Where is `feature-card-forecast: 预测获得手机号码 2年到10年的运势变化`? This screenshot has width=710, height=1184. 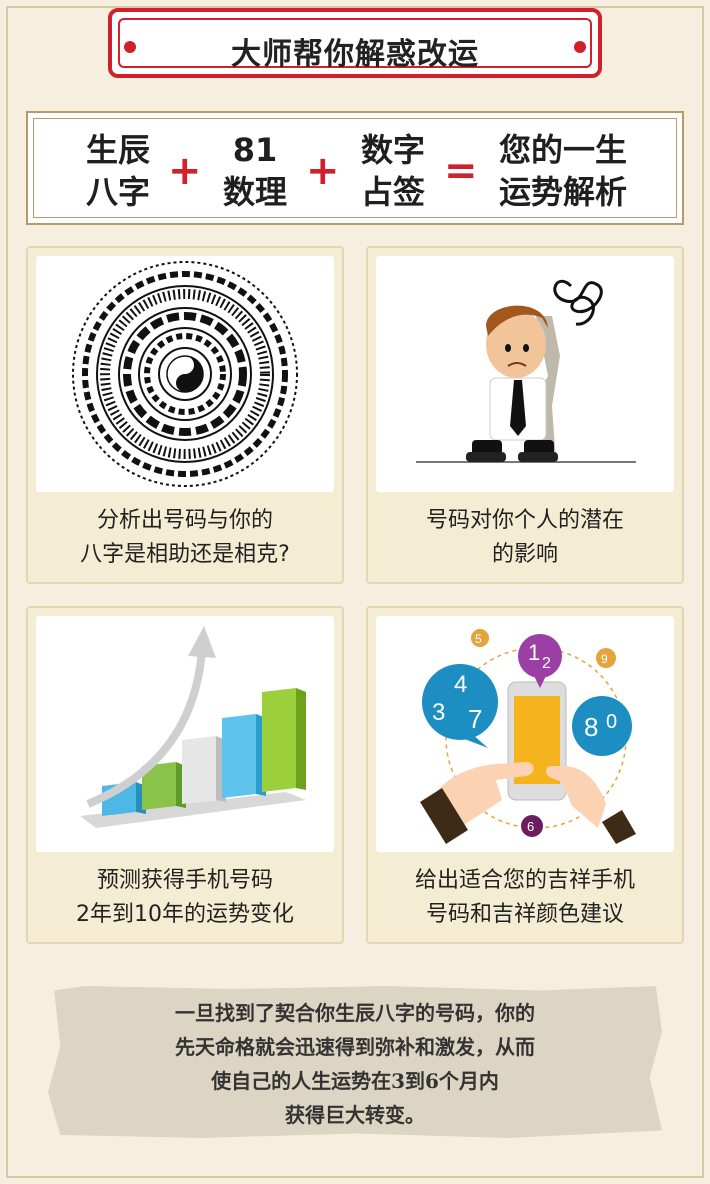 feature-card-forecast: 预测获得手机号码 2年到10年的运势变化 is located at coordinates (185, 775).